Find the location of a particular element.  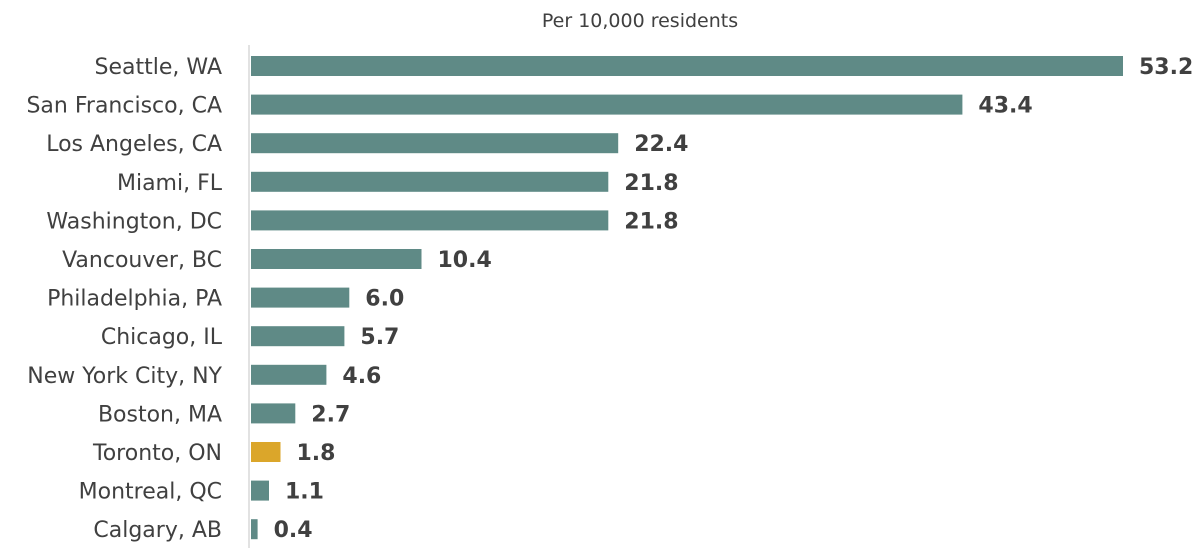

category-label-san-francisco-ca: San Francisco, CA is located at coordinates (124, 106).